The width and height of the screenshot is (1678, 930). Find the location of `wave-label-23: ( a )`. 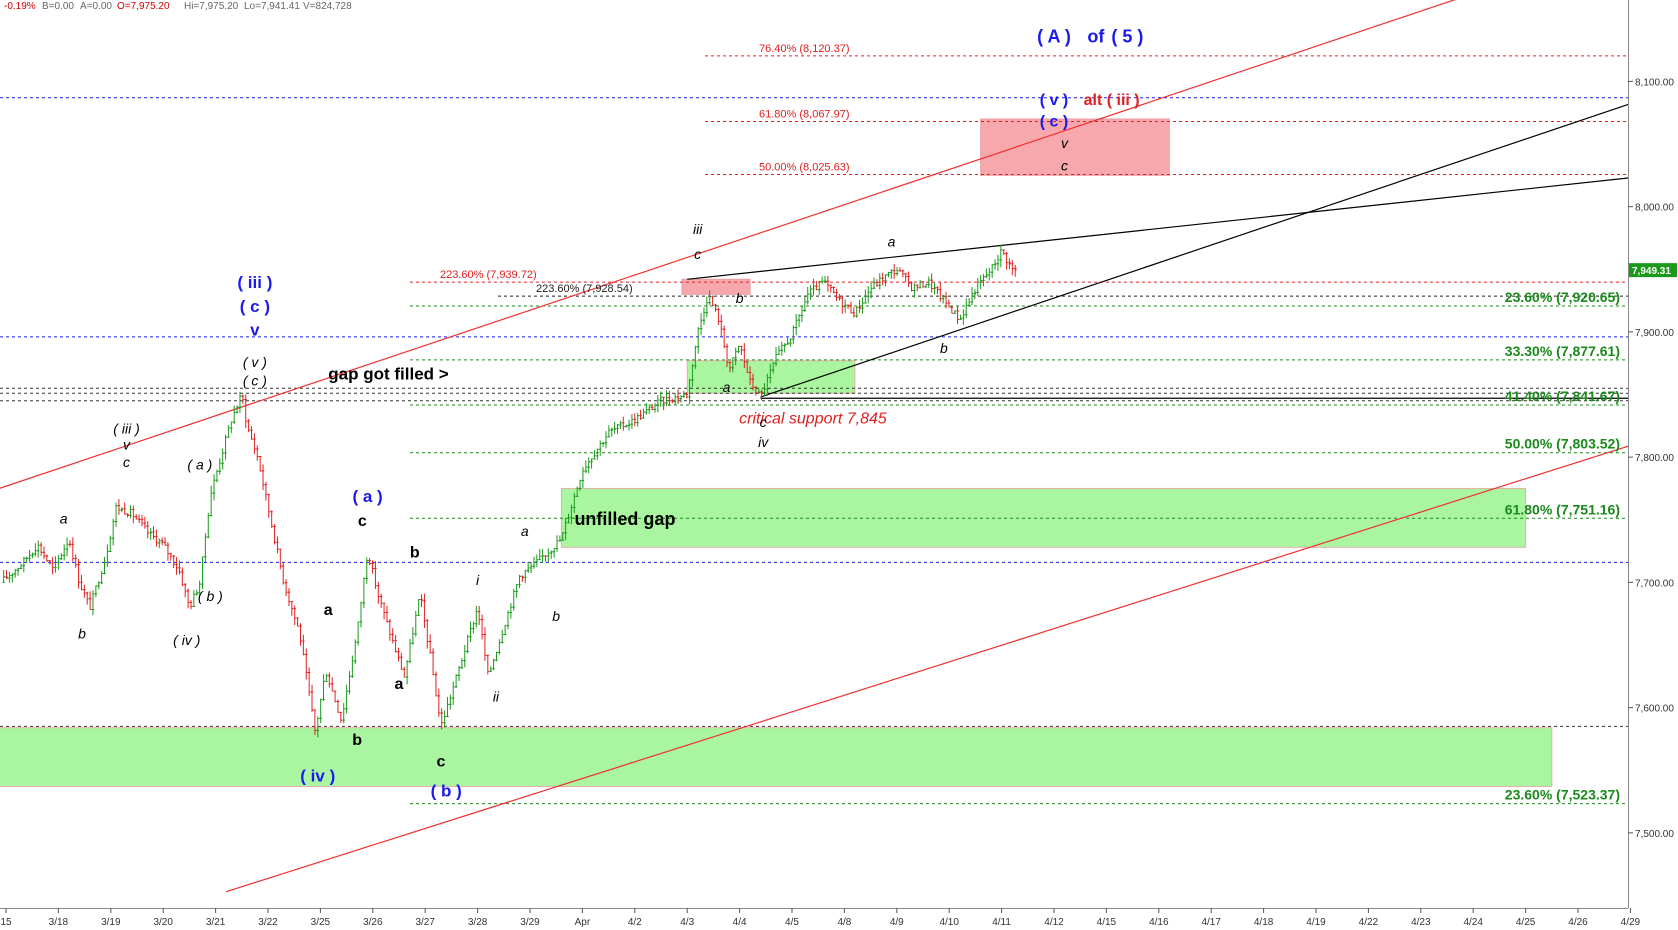

wave-label-23: ( a ) is located at coordinates (367, 496).